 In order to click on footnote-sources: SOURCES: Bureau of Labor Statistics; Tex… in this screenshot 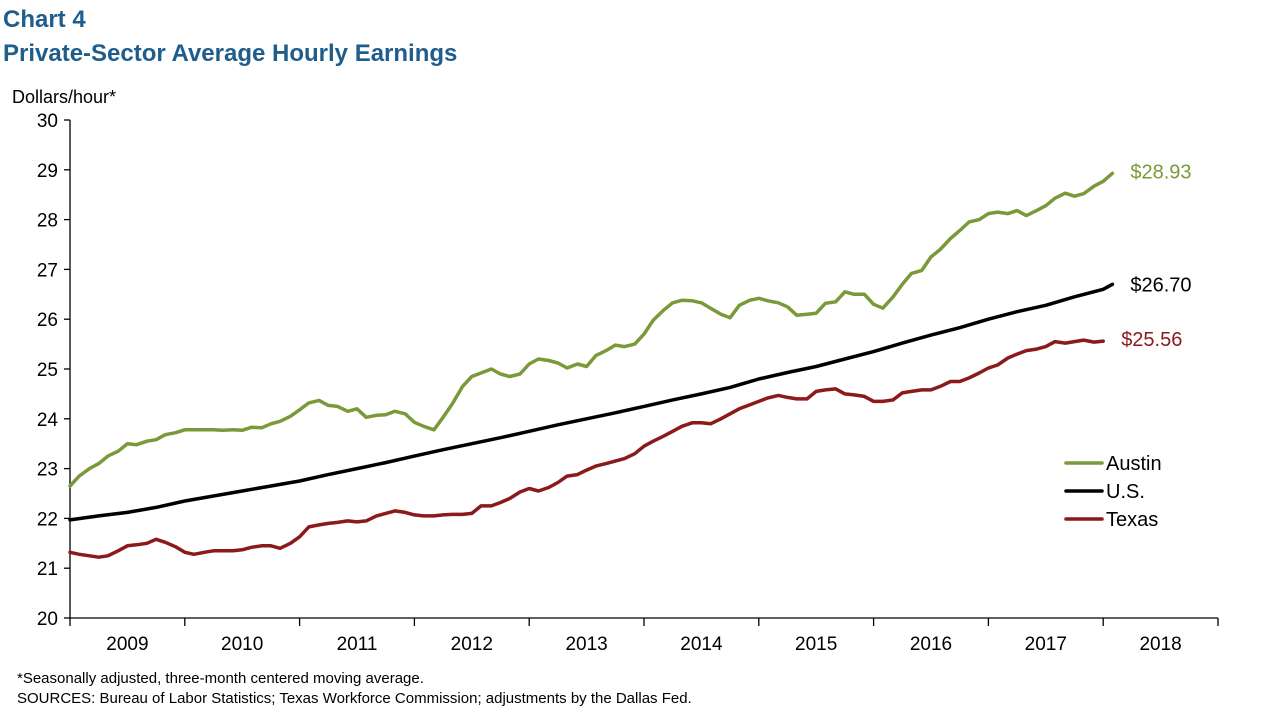, I will do `click(354, 698)`.